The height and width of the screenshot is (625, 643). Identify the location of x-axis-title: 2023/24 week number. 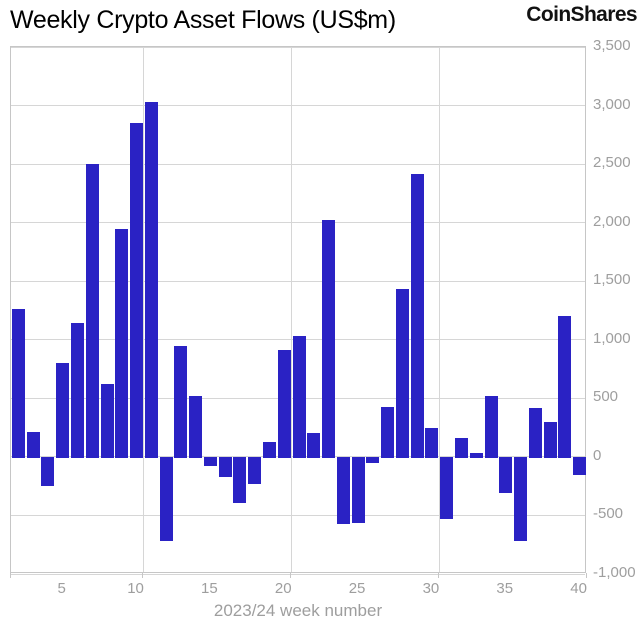
(298, 610).